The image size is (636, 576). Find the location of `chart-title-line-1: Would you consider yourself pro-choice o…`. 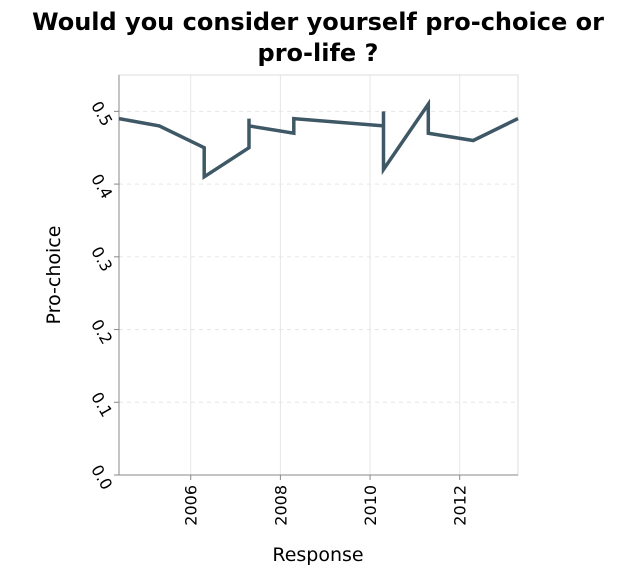

chart-title-line-1: Would you consider yourself pro-choice o… is located at coordinates (318, 22).